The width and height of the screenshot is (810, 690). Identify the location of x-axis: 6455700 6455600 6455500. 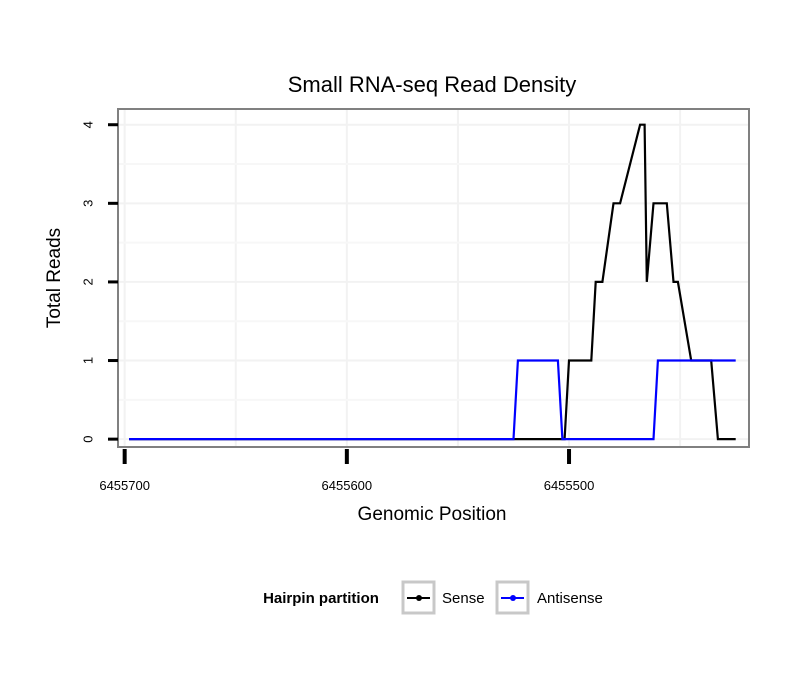
(346, 471).